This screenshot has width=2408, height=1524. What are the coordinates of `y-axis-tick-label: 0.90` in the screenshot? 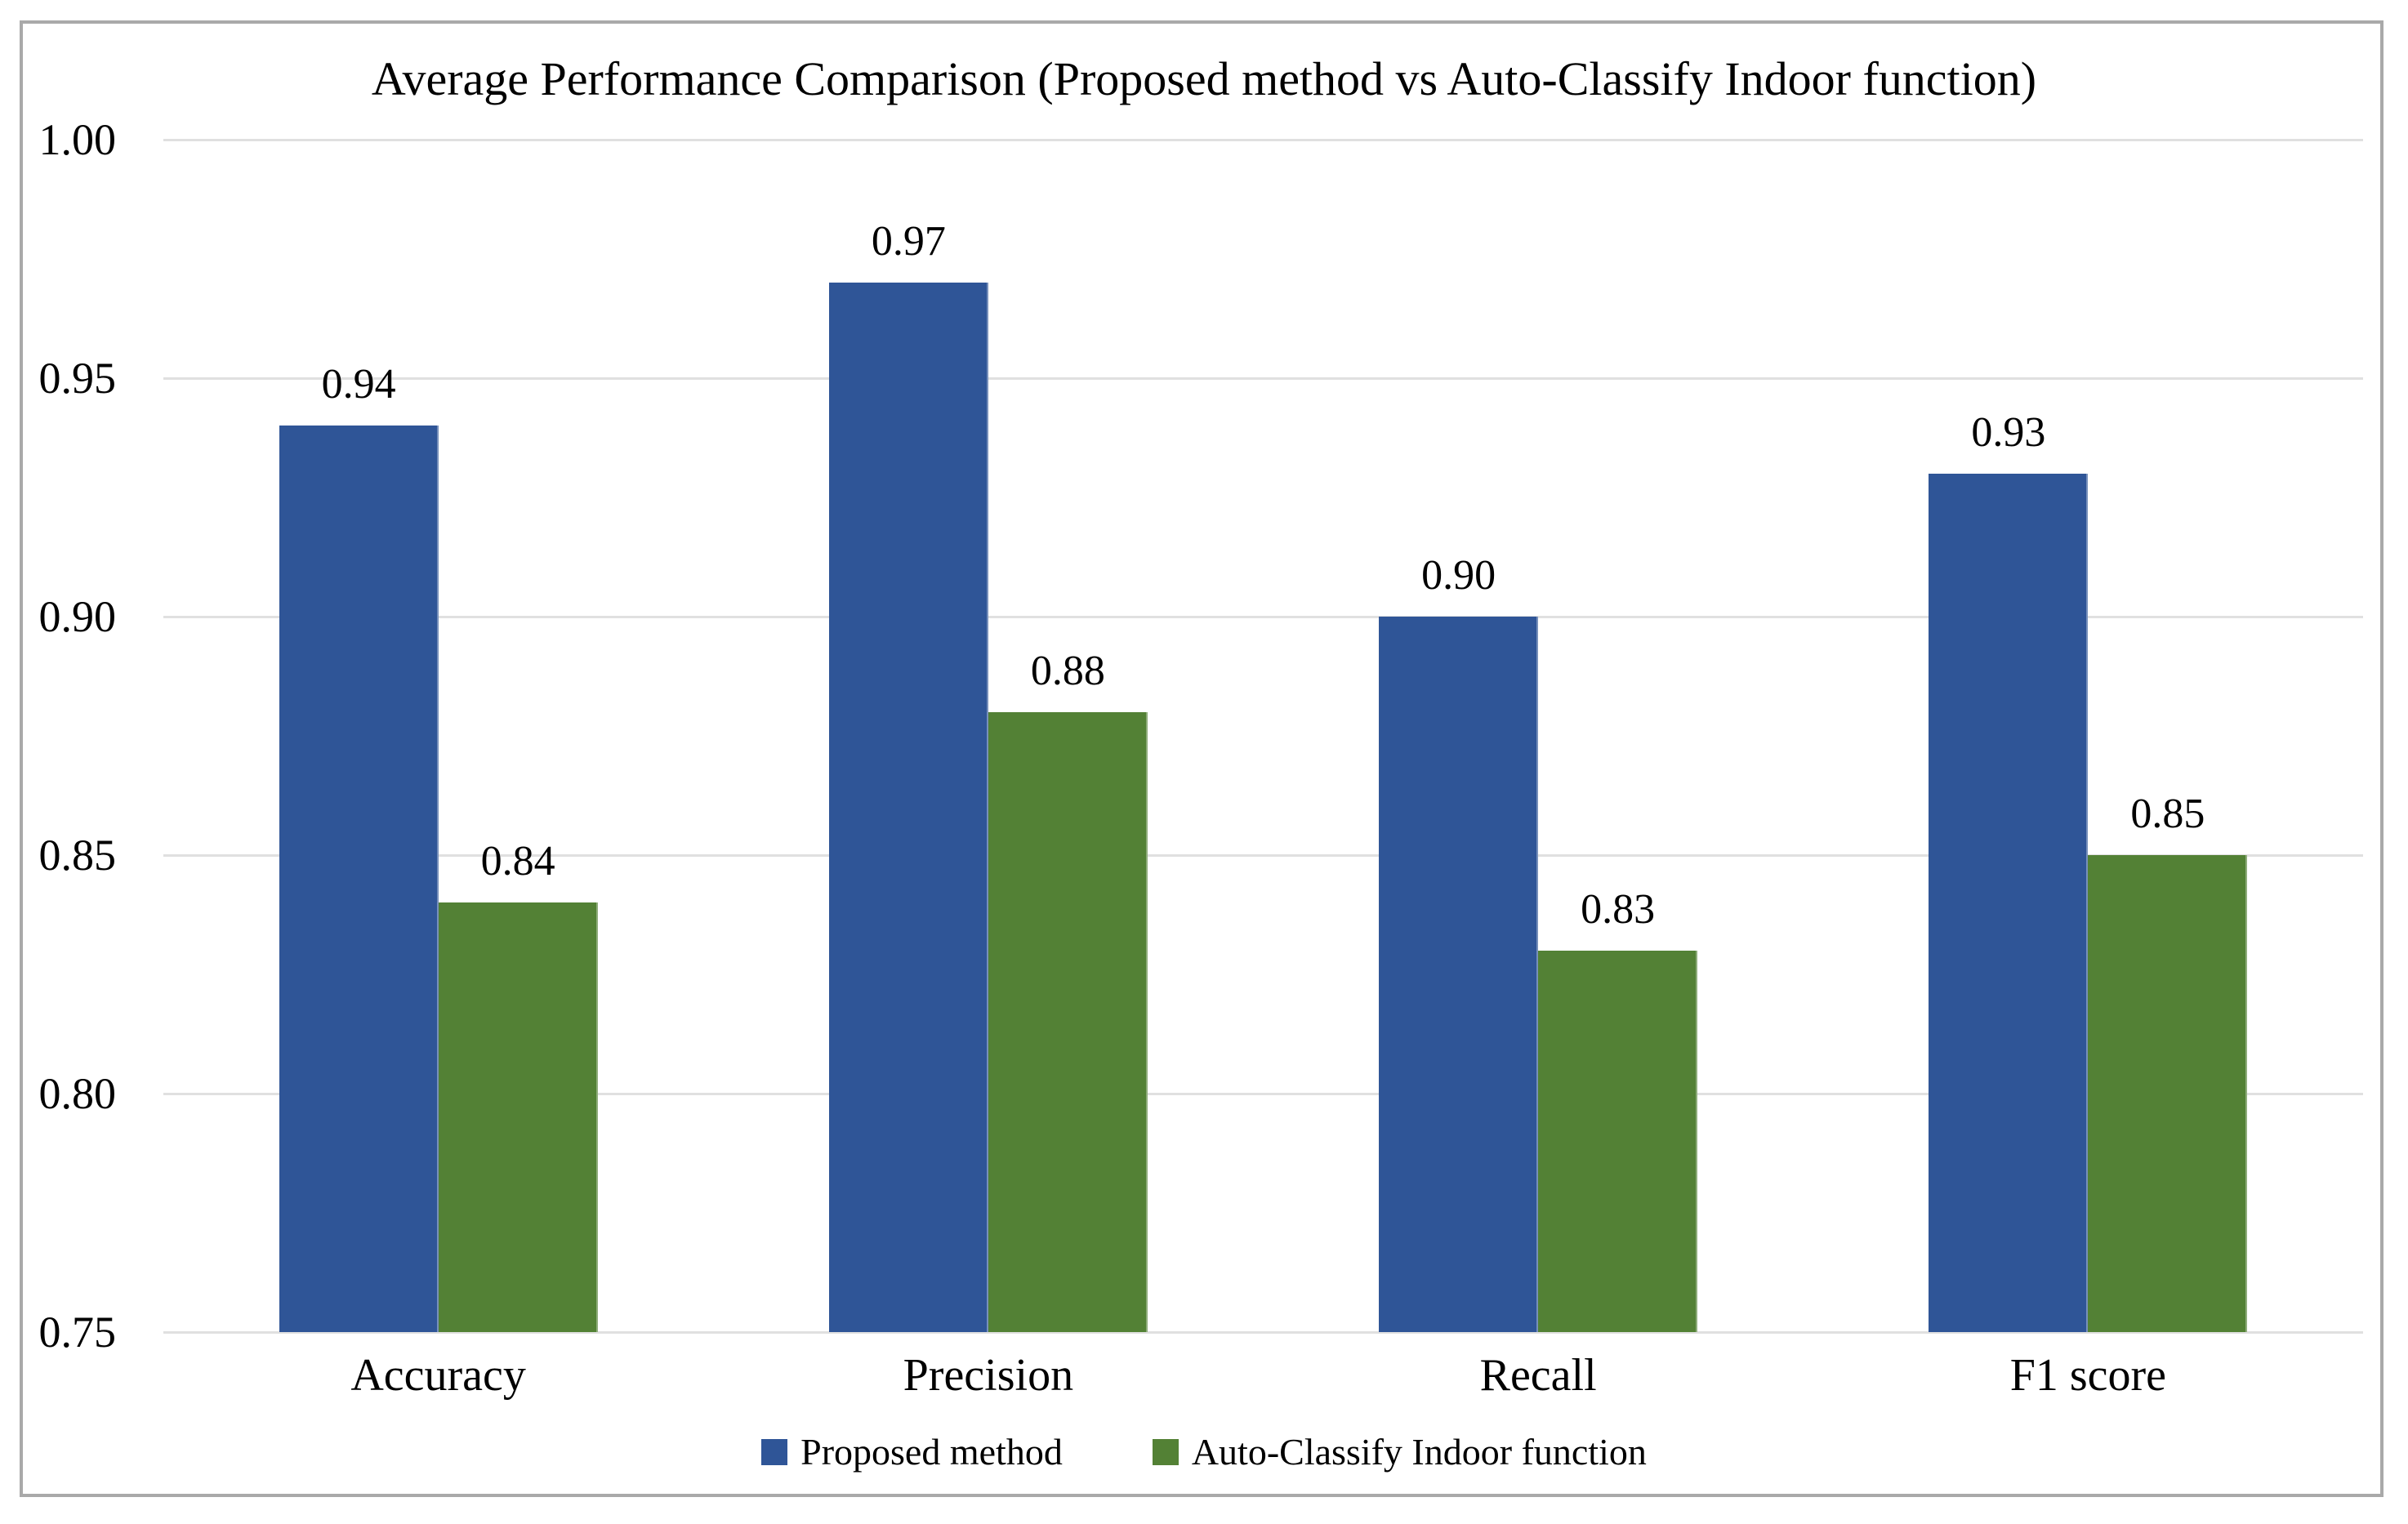 It's located at (77, 616).